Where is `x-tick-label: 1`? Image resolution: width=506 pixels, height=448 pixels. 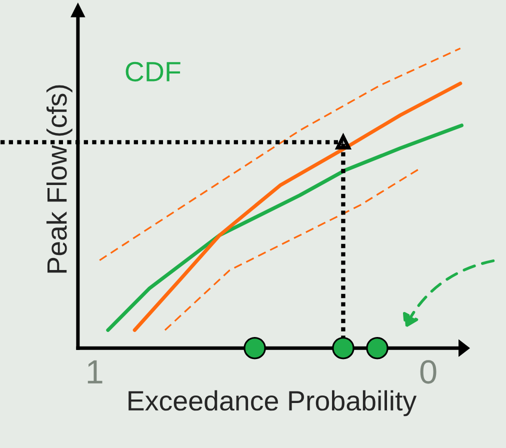 x-tick-label: 1 is located at coordinates (95, 372).